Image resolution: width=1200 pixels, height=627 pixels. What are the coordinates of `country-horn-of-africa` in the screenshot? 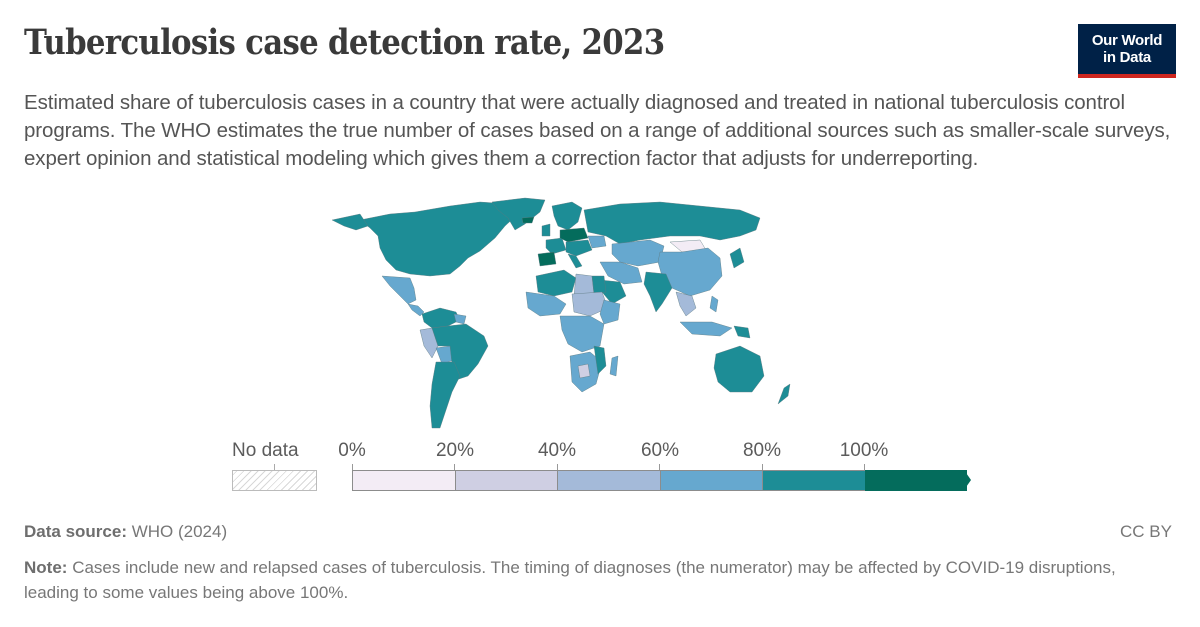 It's located at (610, 312).